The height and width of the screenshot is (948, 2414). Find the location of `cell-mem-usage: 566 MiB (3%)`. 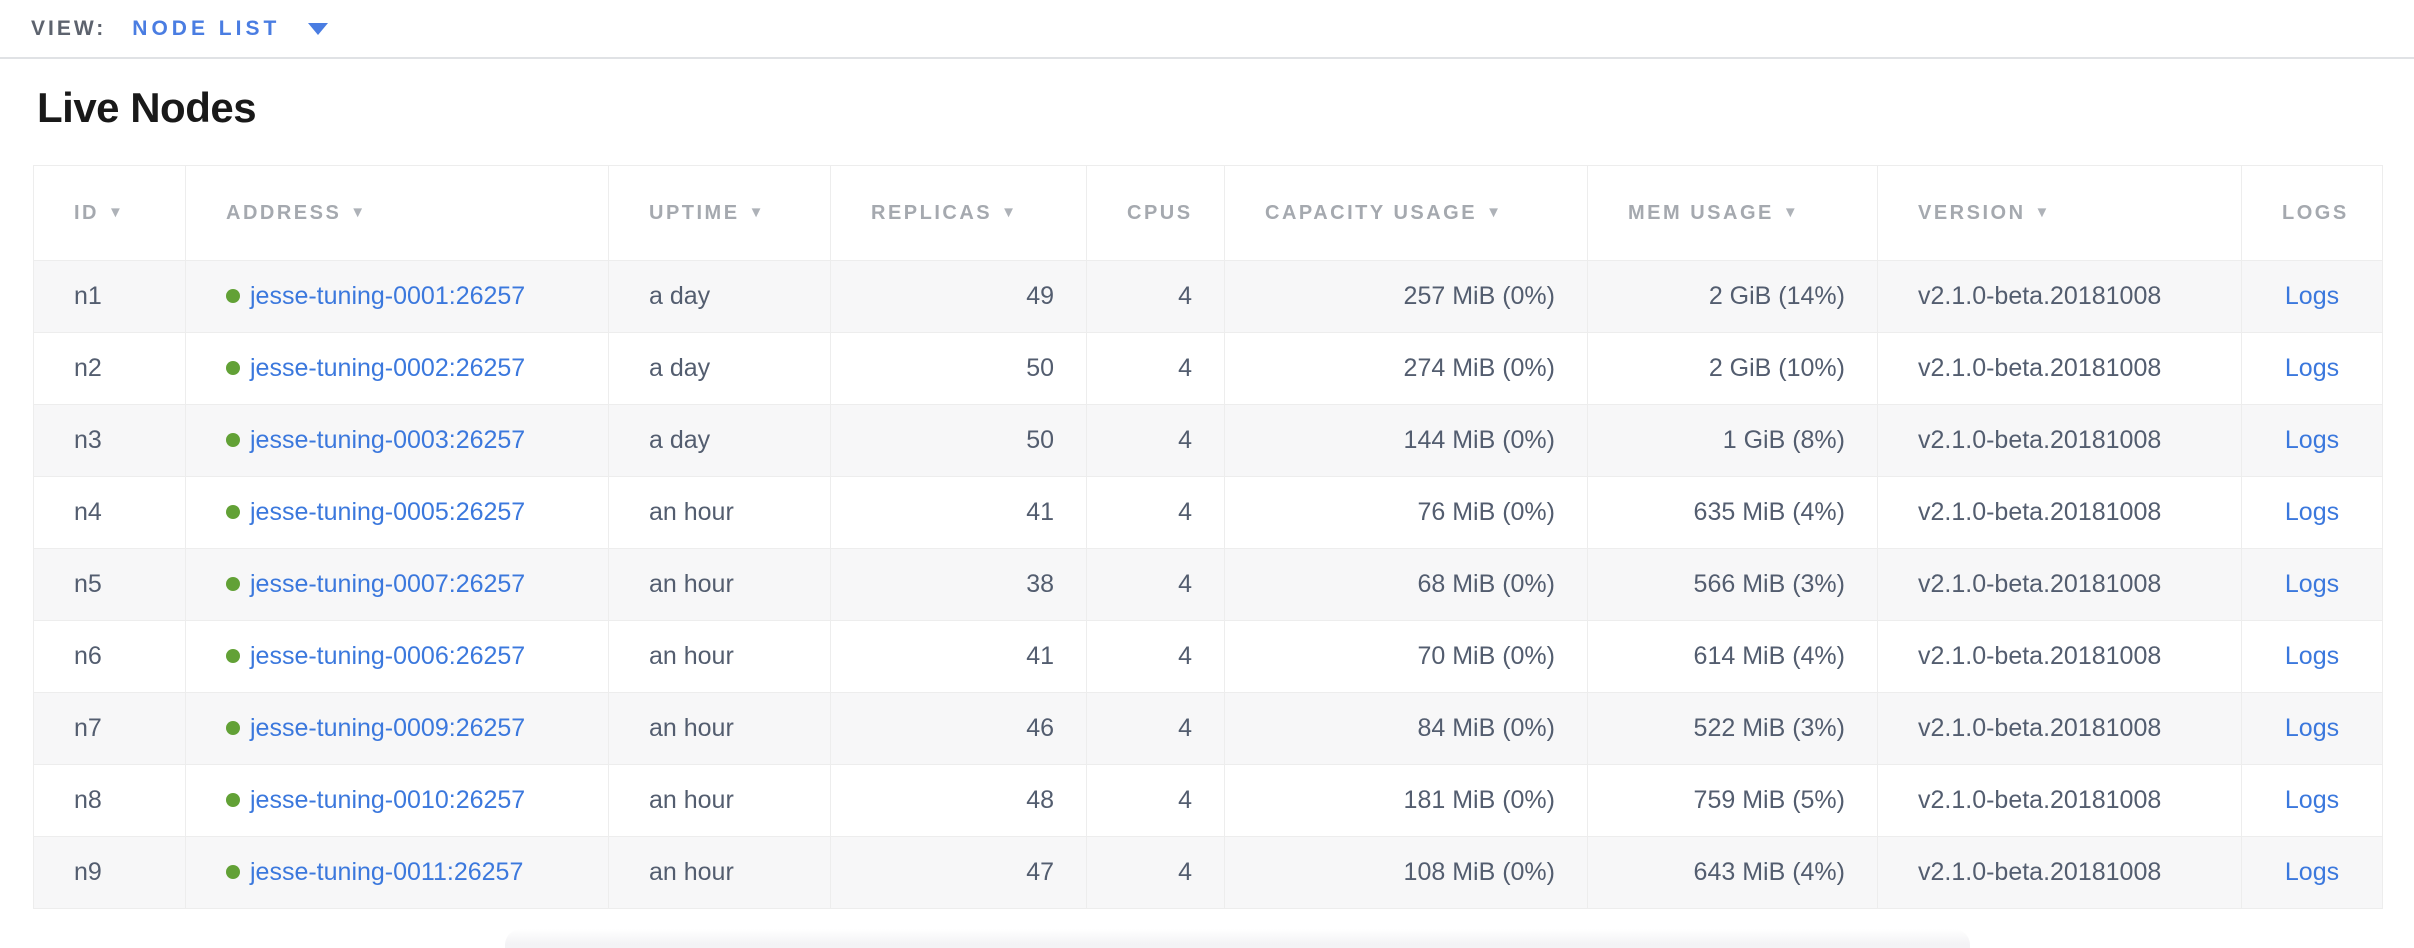

cell-mem-usage: 566 MiB (3%) is located at coordinates (1732, 584).